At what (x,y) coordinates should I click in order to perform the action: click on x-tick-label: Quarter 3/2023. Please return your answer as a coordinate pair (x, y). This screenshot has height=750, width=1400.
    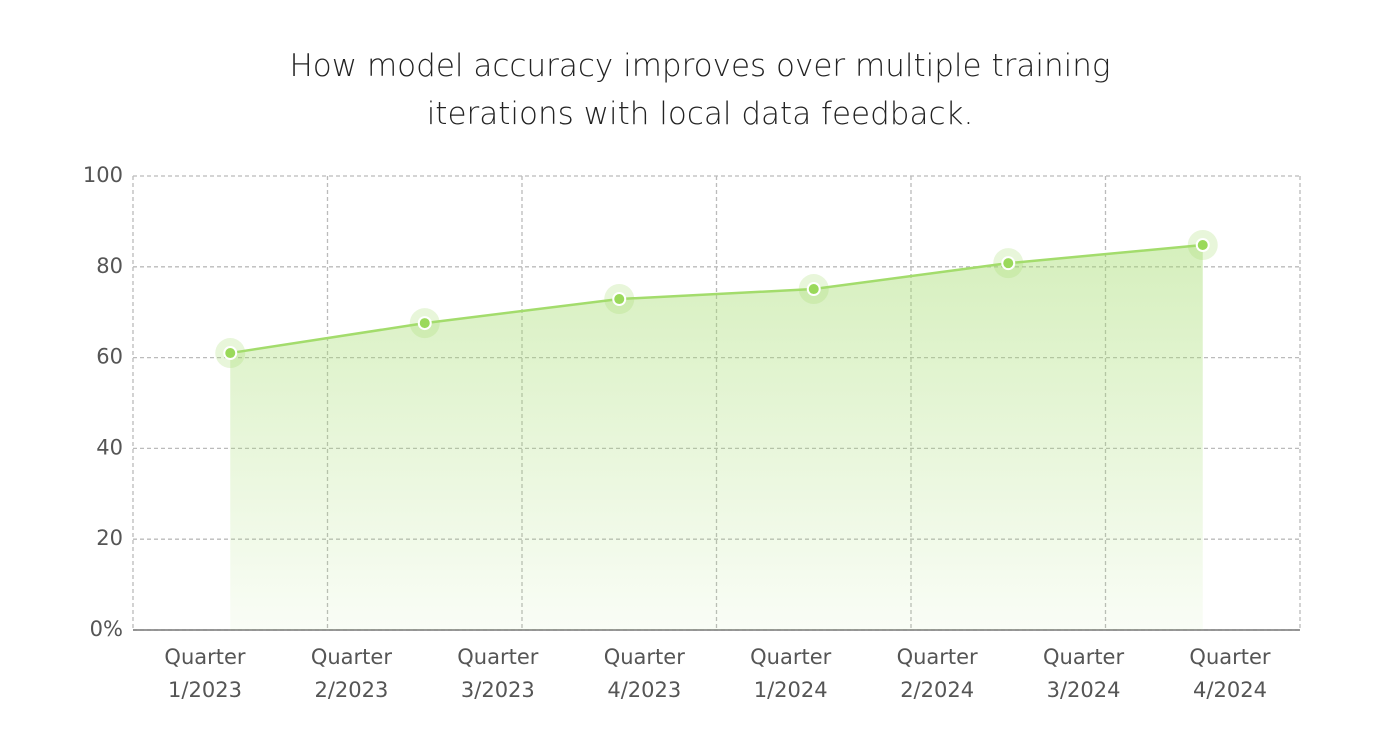
    Looking at the image, I should click on (498, 673).